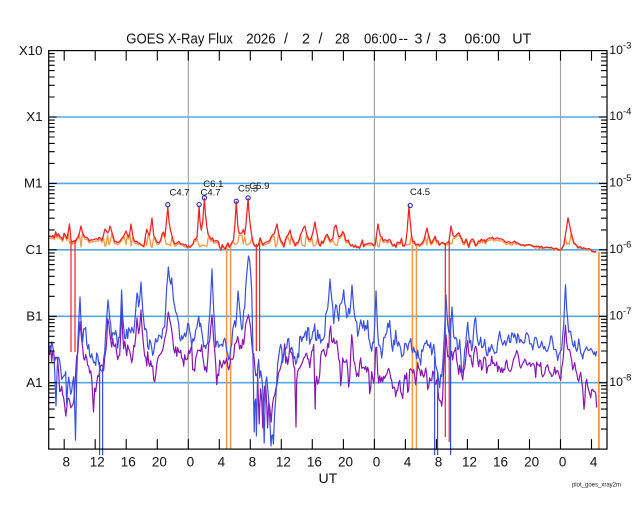 This screenshot has width=640, height=505. I want to click on svg-text: C5.3, so click(248, 189).